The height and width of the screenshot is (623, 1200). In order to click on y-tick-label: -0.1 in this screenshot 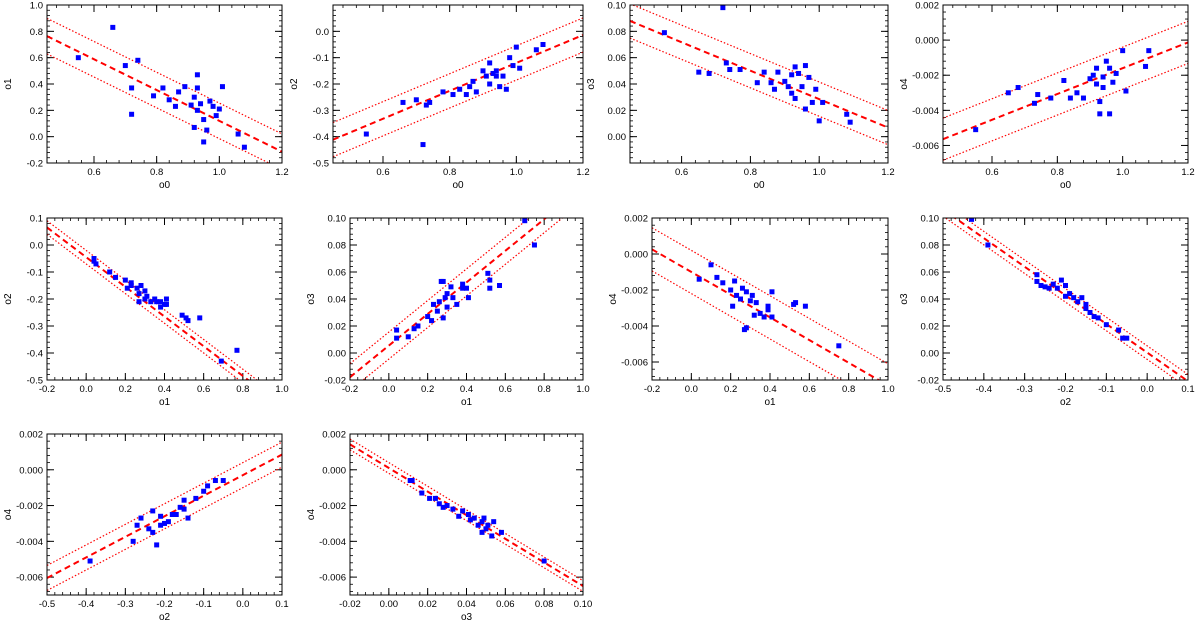, I will do `click(35, 273)`.